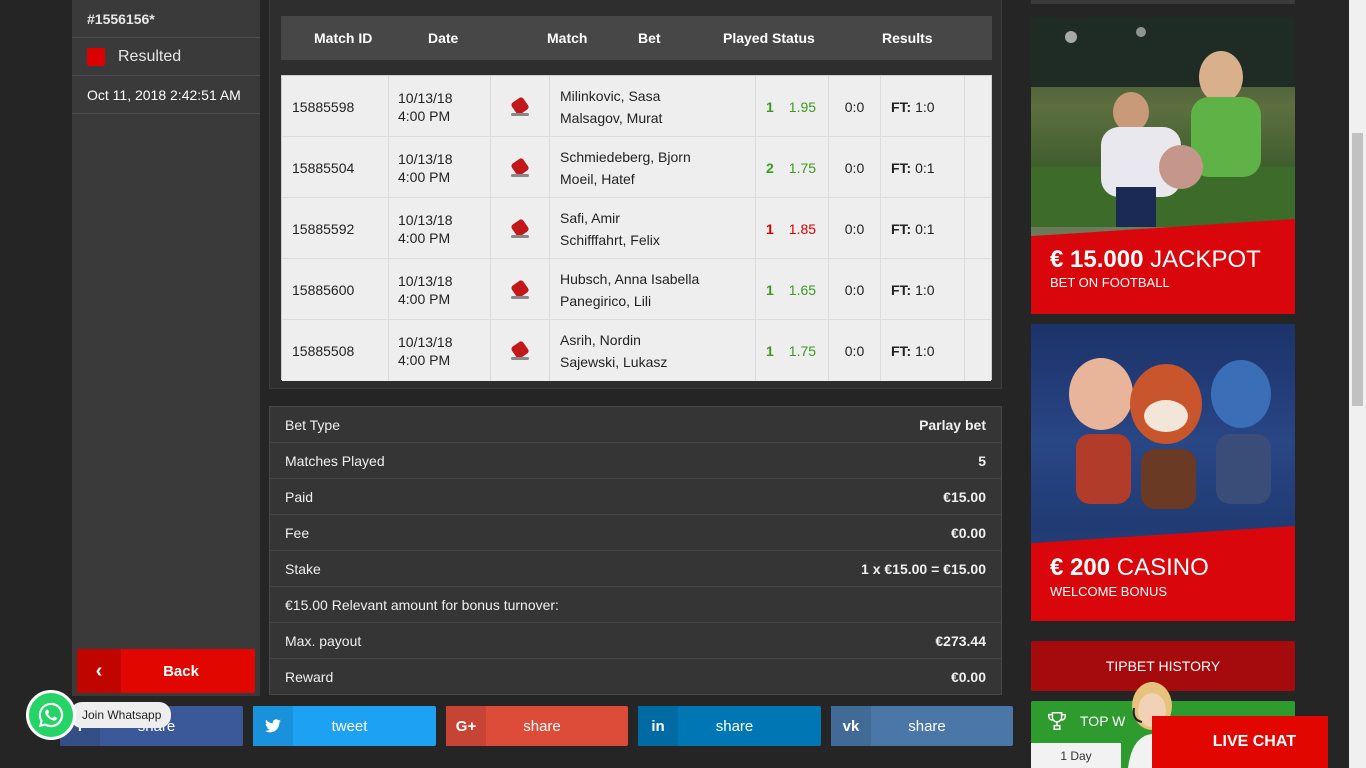 Image resolution: width=1366 pixels, height=768 pixels. I want to click on whatsapp-widget: Join Whatsapp, so click(99, 715).